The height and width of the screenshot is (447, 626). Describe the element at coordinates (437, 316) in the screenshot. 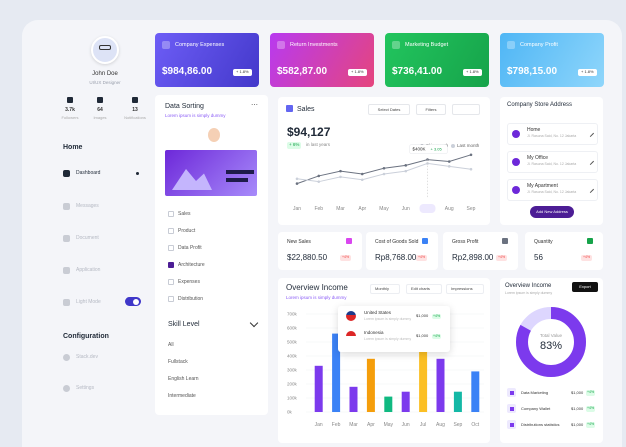

I see `popup-change: +4%` at that location.